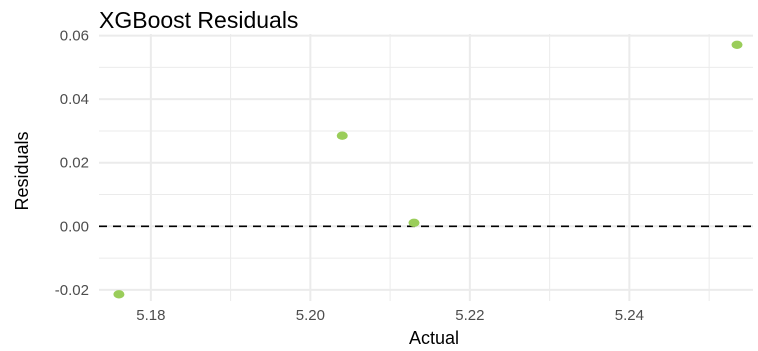 The width and height of the screenshot is (758, 351). What do you see at coordinates (434, 338) in the screenshot?
I see `x-axis-title: Actual` at bounding box center [434, 338].